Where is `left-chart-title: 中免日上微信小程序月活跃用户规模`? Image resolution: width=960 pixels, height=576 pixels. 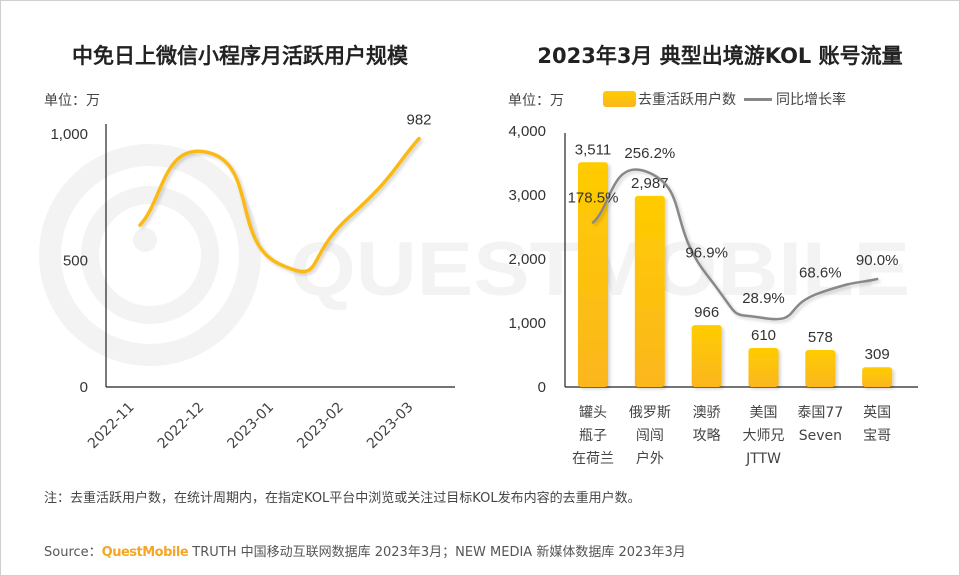 left-chart-title: 中免日上微信小程序月活跃用户规模 is located at coordinates (240, 56).